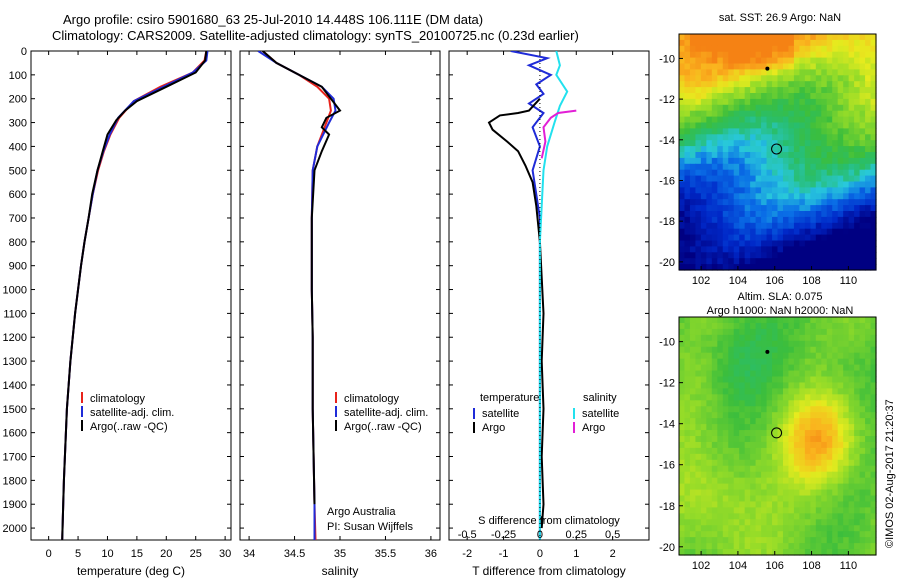 This screenshot has width=900, height=580. Describe the element at coordinates (361, 512) in the screenshot. I see `argo-australia-annotation: Argo Australia` at that location.